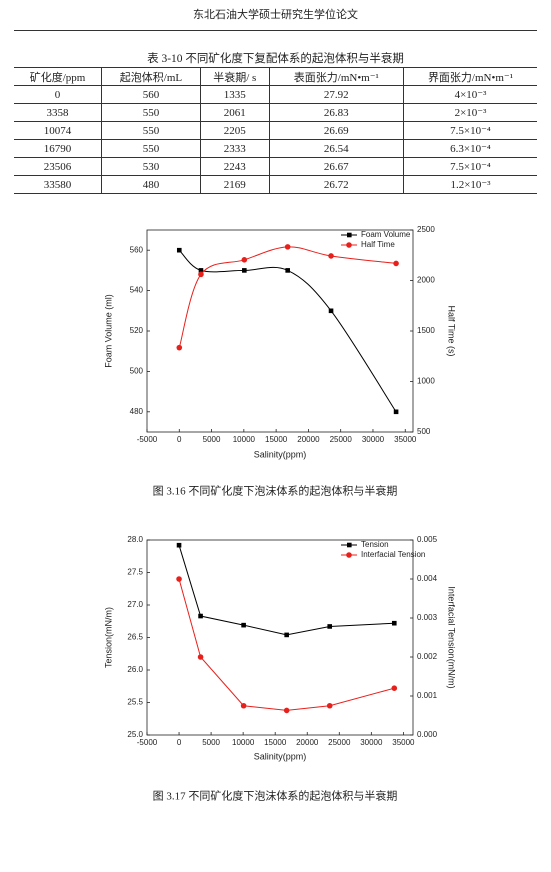 This screenshot has height=872, width=551. Describe the element at coordinates (234, 166) in the screenshot. I see `table-cell: 2243` at that location.